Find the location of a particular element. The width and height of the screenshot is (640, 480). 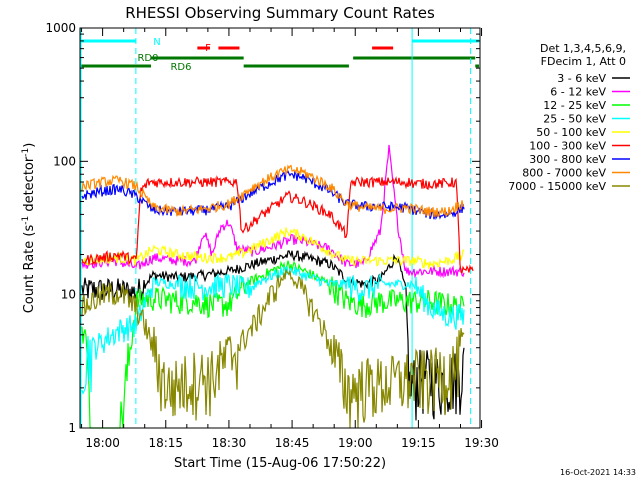

observing-flags: N F RD0 RD6 is located at coordinates (280, 55).